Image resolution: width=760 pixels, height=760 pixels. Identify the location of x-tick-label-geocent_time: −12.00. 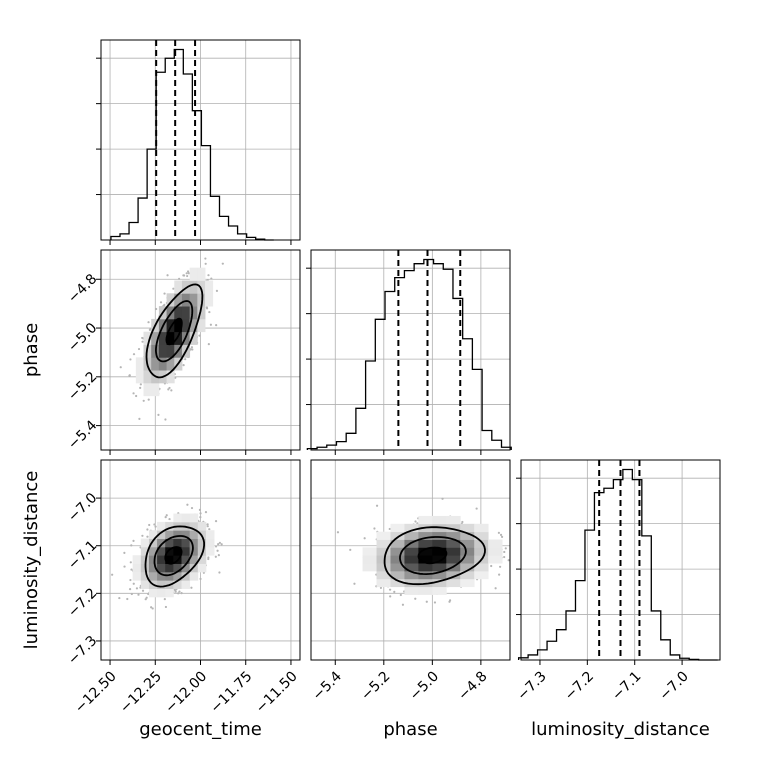
(186, 692).